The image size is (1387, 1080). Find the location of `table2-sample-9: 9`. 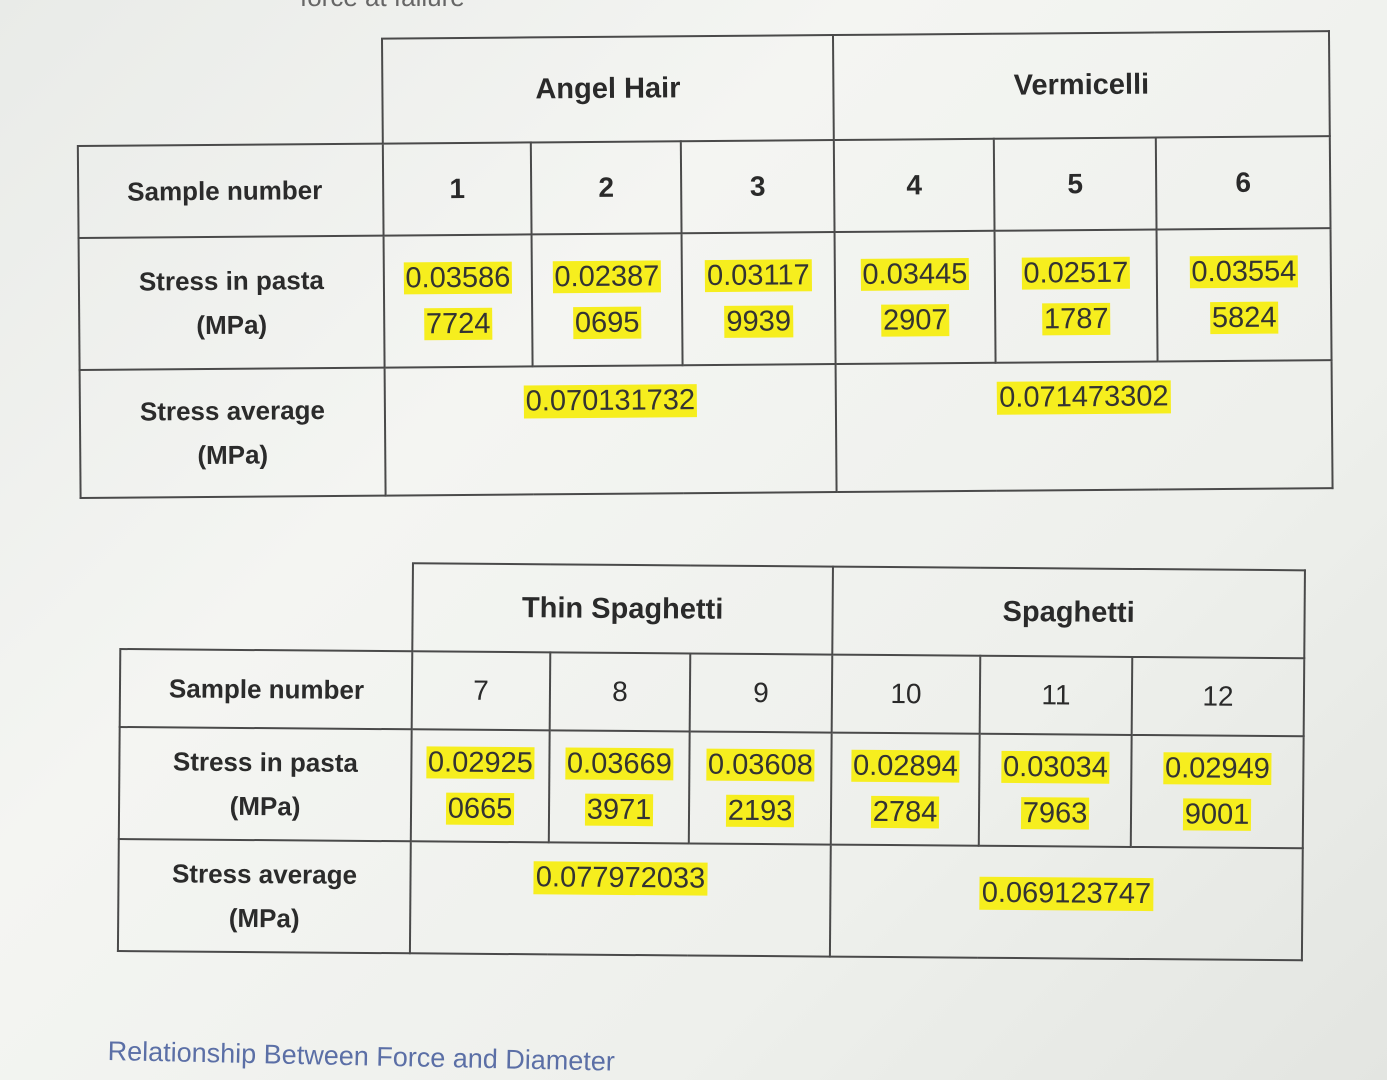

table2-sample-9: 9 is located at coordinates (761, 693).